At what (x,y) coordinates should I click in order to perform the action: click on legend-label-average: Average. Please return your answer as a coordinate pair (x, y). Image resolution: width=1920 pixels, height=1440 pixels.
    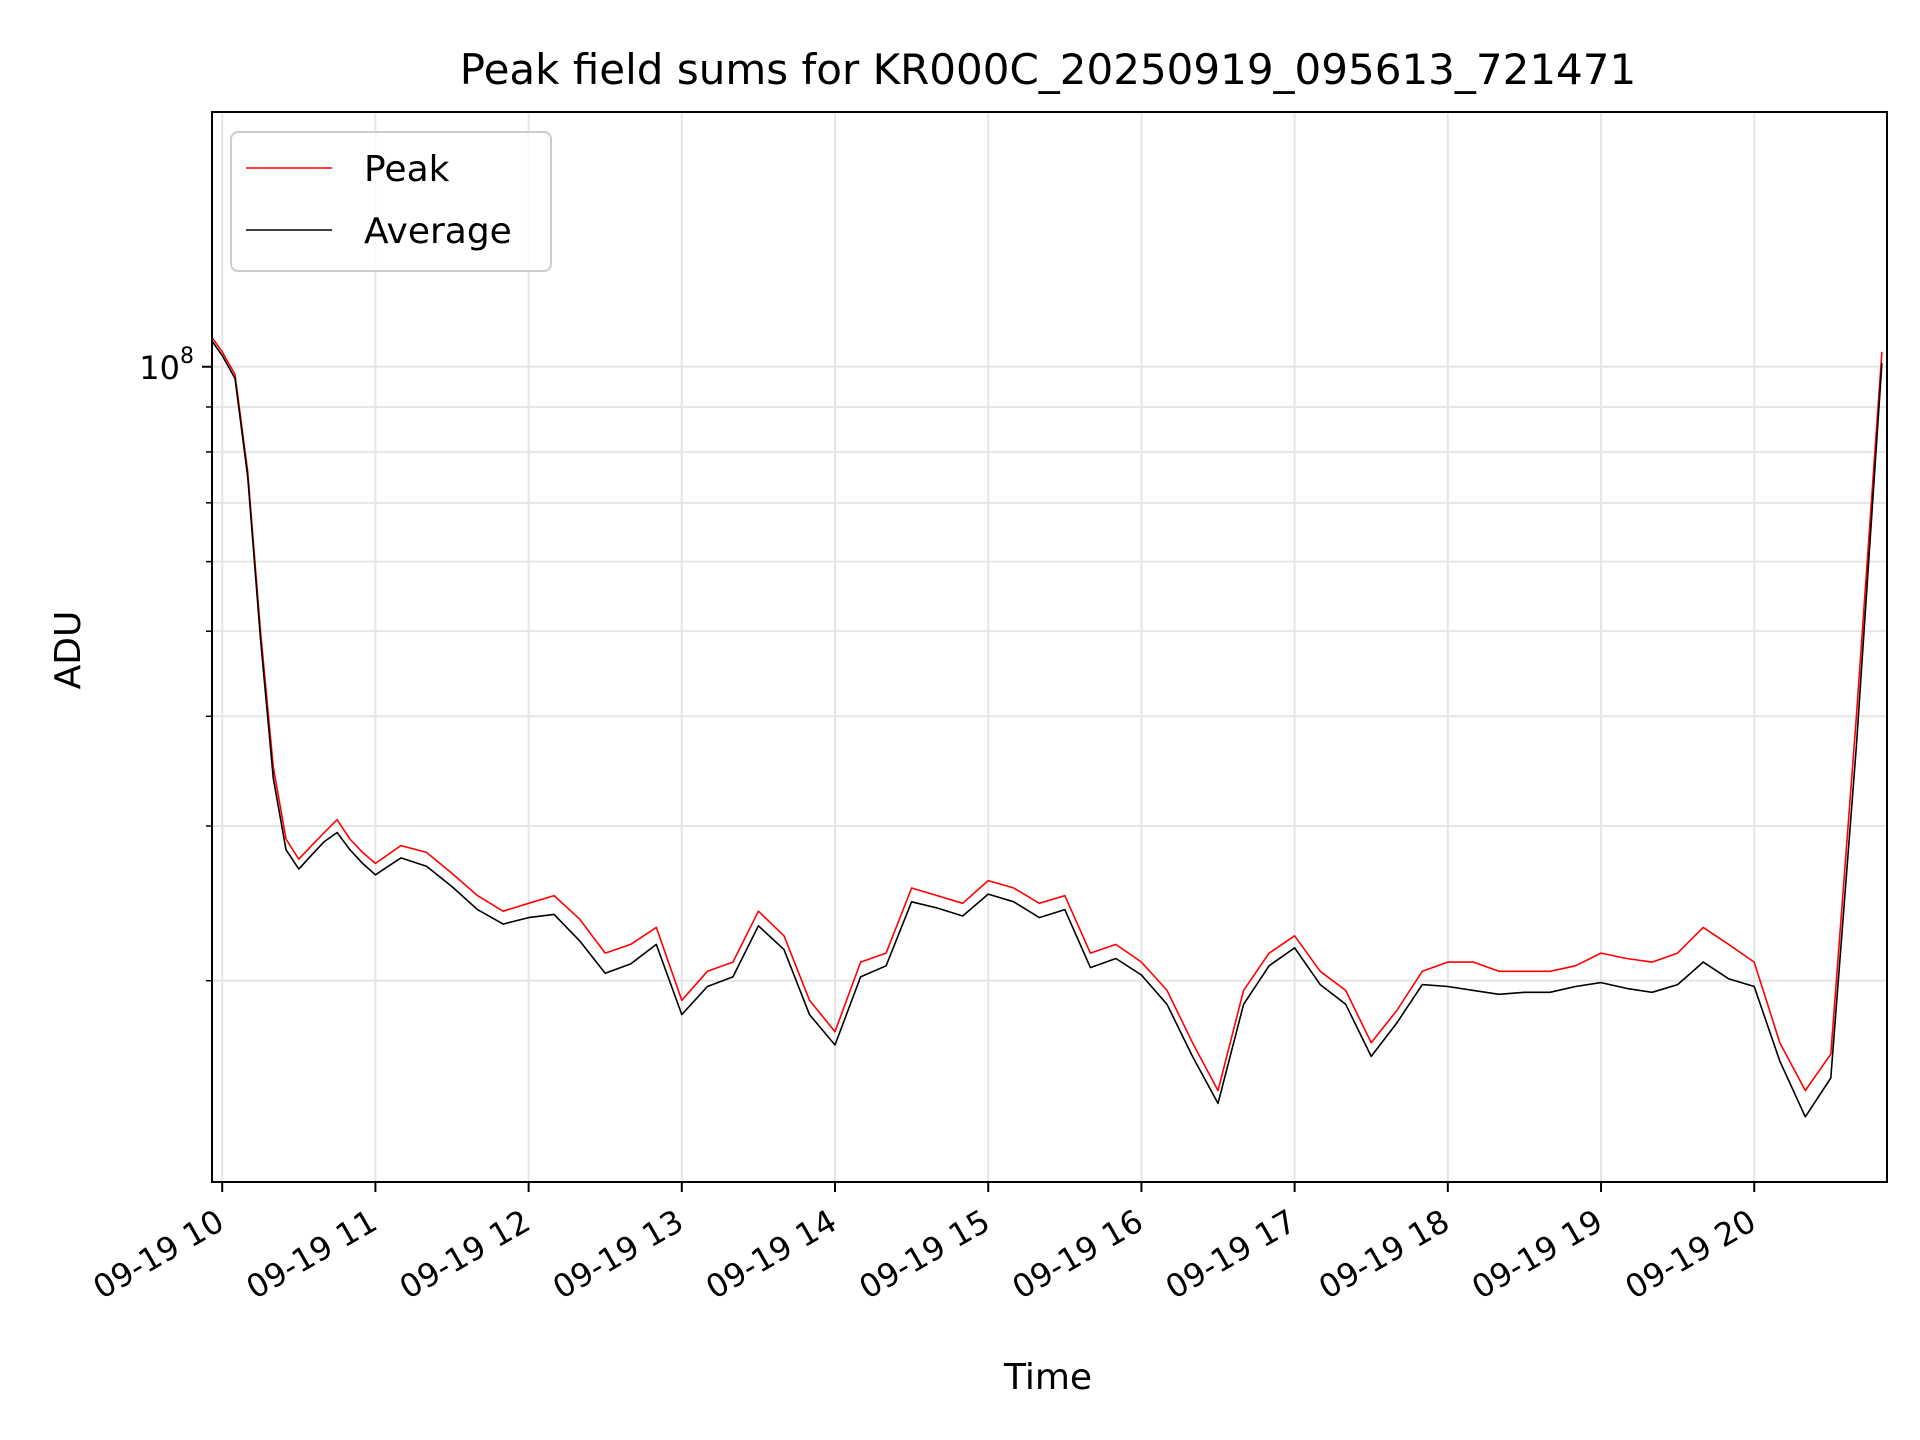
    Looking at the image, I should click on (438, 231).